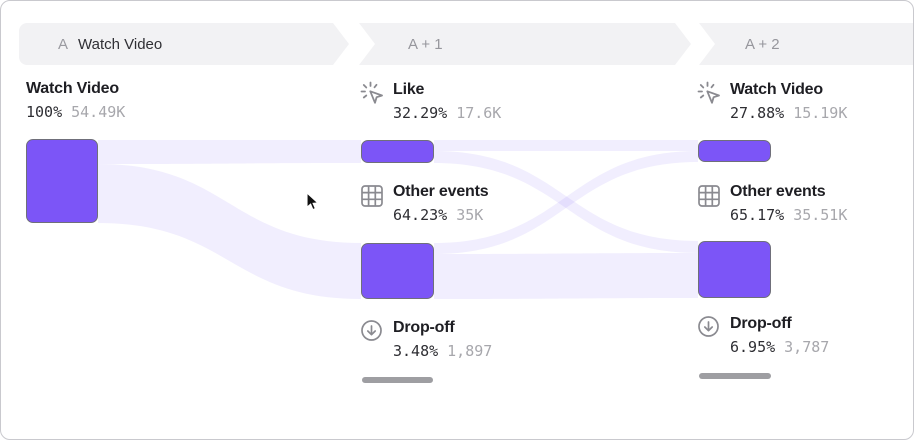  Describe the element at coordinates (820, 113) in the screenshot. I see `event-count: 15.19K` at that location.